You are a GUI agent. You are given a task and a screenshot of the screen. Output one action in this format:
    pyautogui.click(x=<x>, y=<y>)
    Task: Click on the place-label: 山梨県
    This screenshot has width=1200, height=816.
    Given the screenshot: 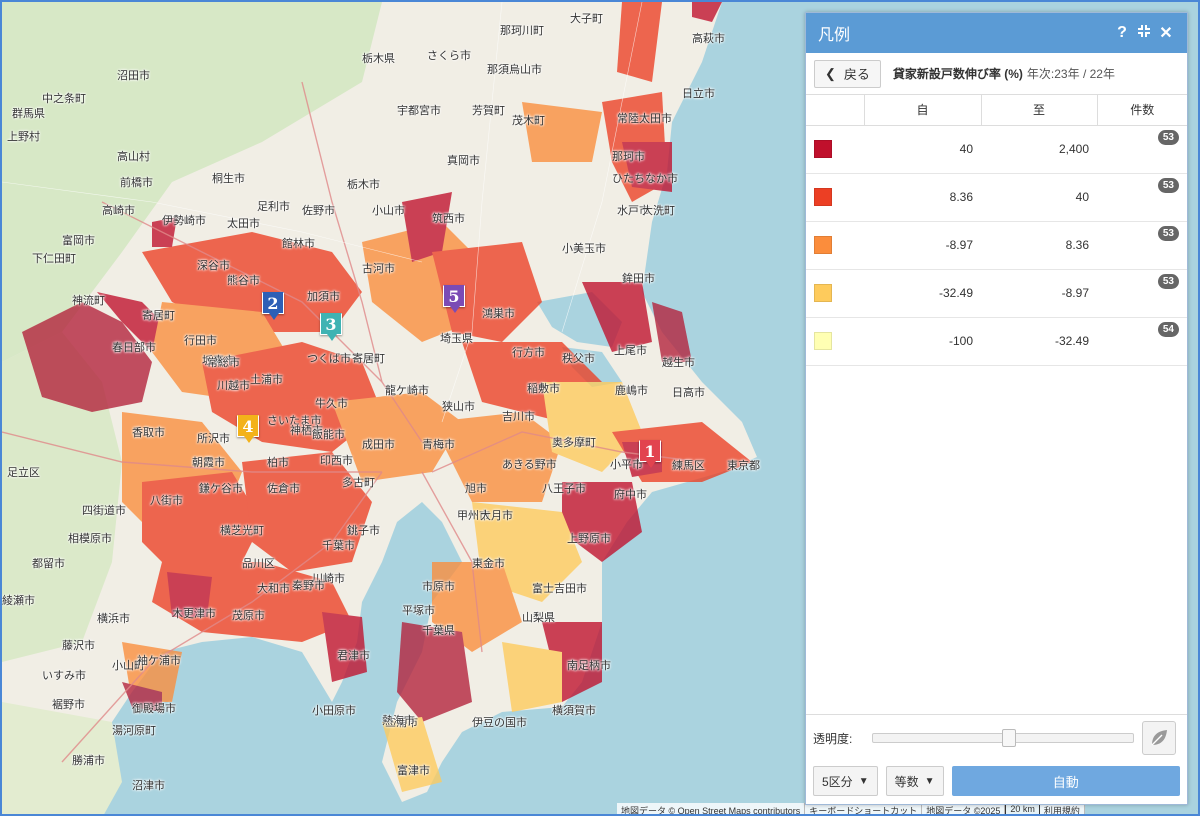 What is the action you would take?
    pyautogui.click(x=538, y=617)
    